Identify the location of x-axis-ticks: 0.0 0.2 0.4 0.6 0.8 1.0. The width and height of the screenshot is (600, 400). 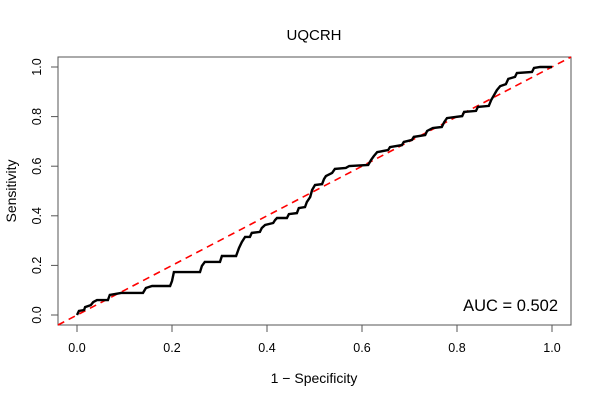
(314, 340).